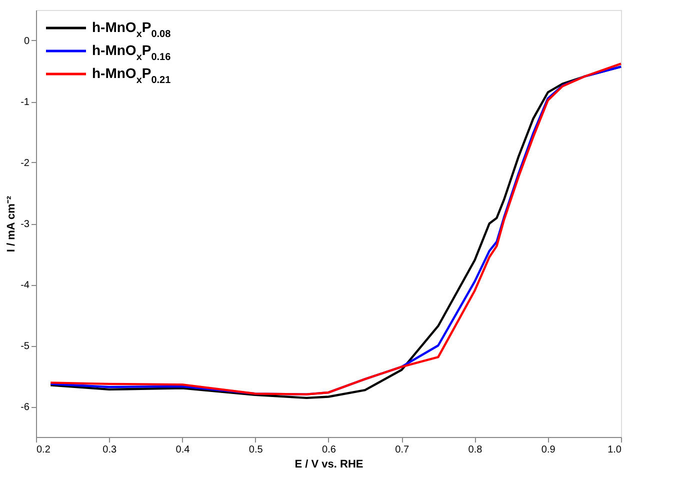  What do you see at coordinates (475, 450) in the screenshot?
I see `x-tick-label: 0.8` at bounding box center [475, 450].